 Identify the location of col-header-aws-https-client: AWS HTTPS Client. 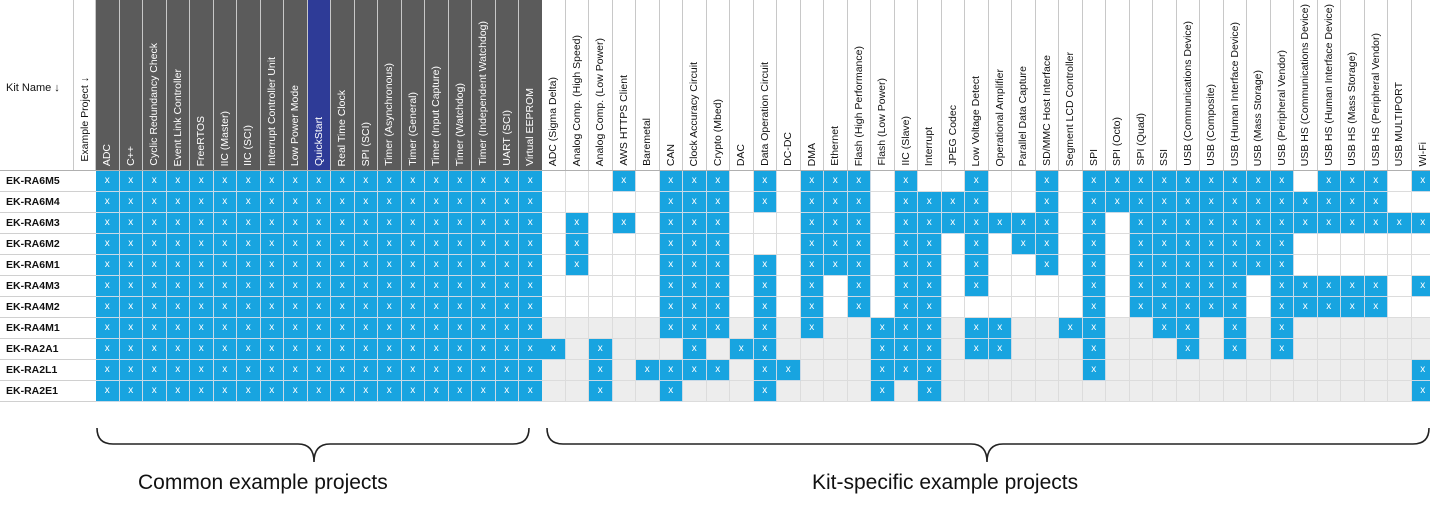
(624, 85).